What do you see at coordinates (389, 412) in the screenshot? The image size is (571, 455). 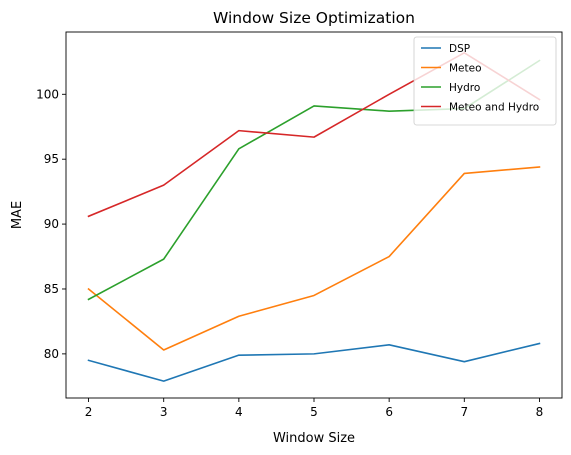 I see `x-tick-label: 6` at bounding box center [389, 412].